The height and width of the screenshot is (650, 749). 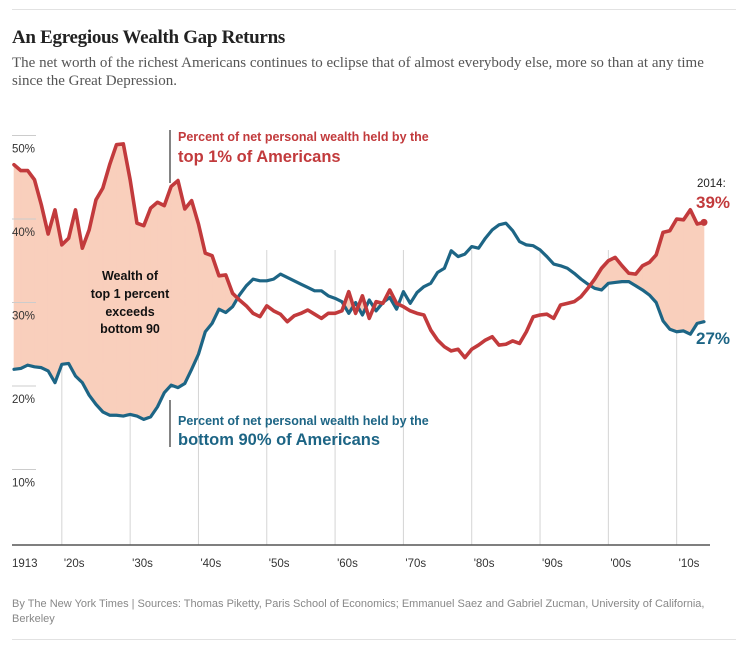 I want to click on bottom-rule, so click(x=374, y=639).